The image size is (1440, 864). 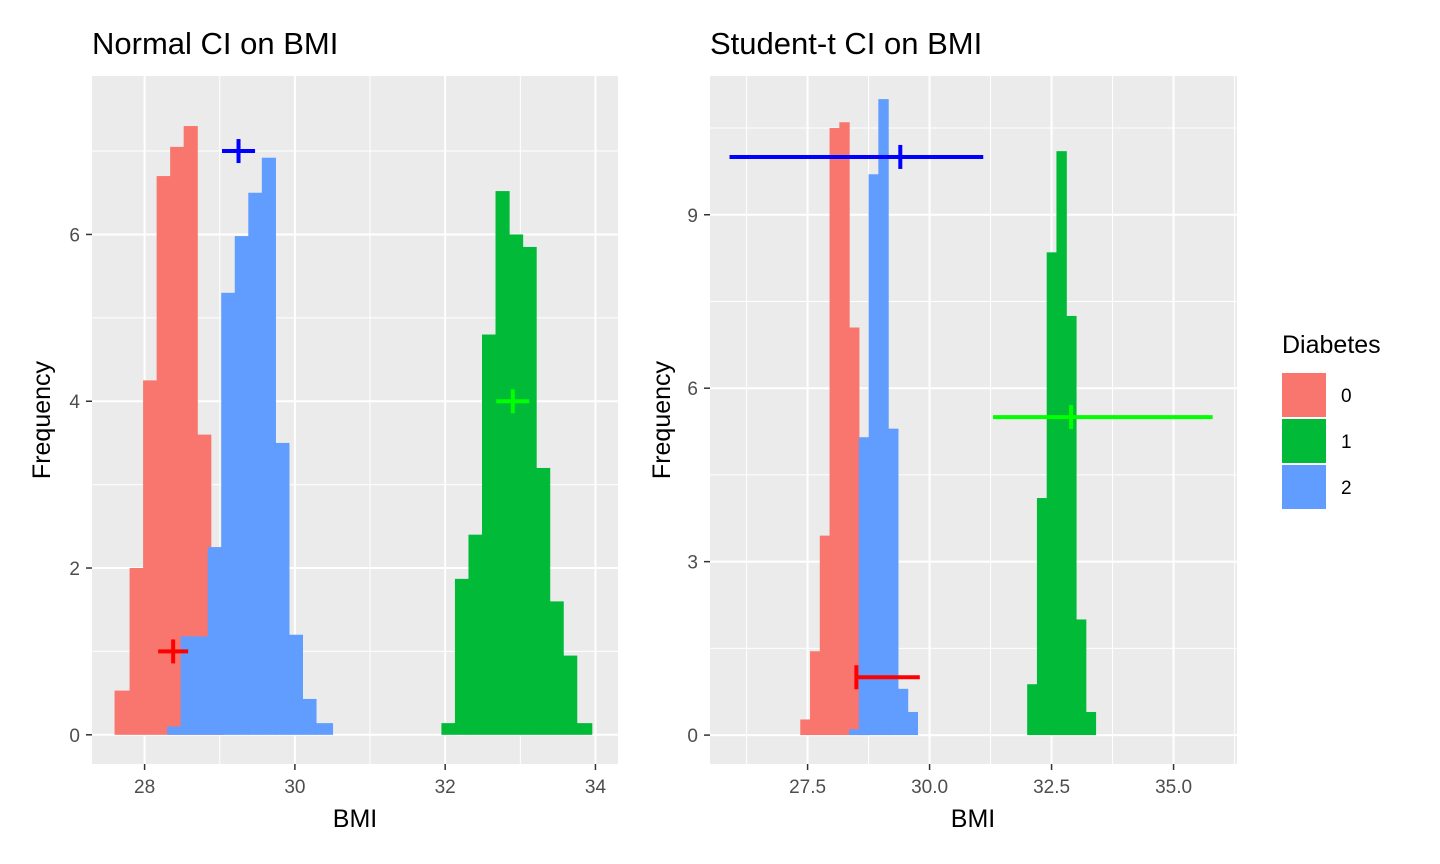 I want to click on y-tick-label: 2, so click(x=74, y=569).